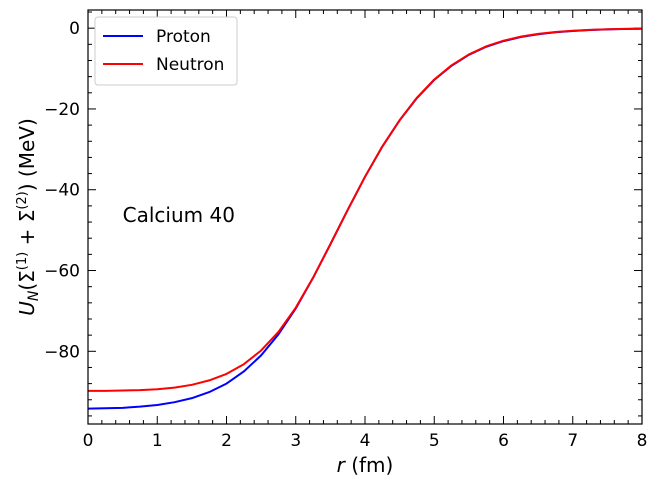  Describe the element at coordinates (27, 280) in the screenshot. I see `y-axis-open: (Σ` at that location.